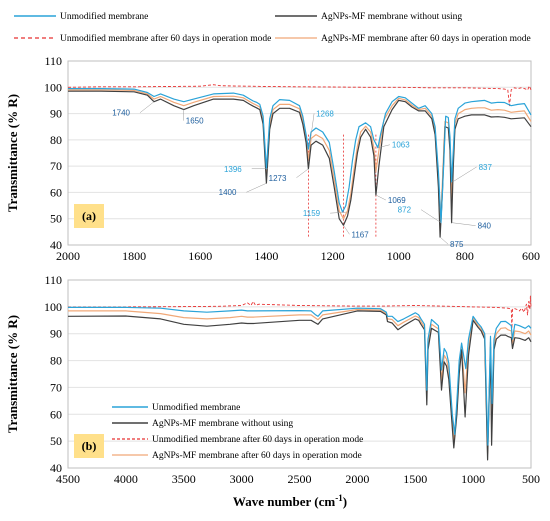  What do you see at coordinates (405, 210) in the screenshot?
I see `panel-a-annotation-872: 872` at bounding box center [405, 210].